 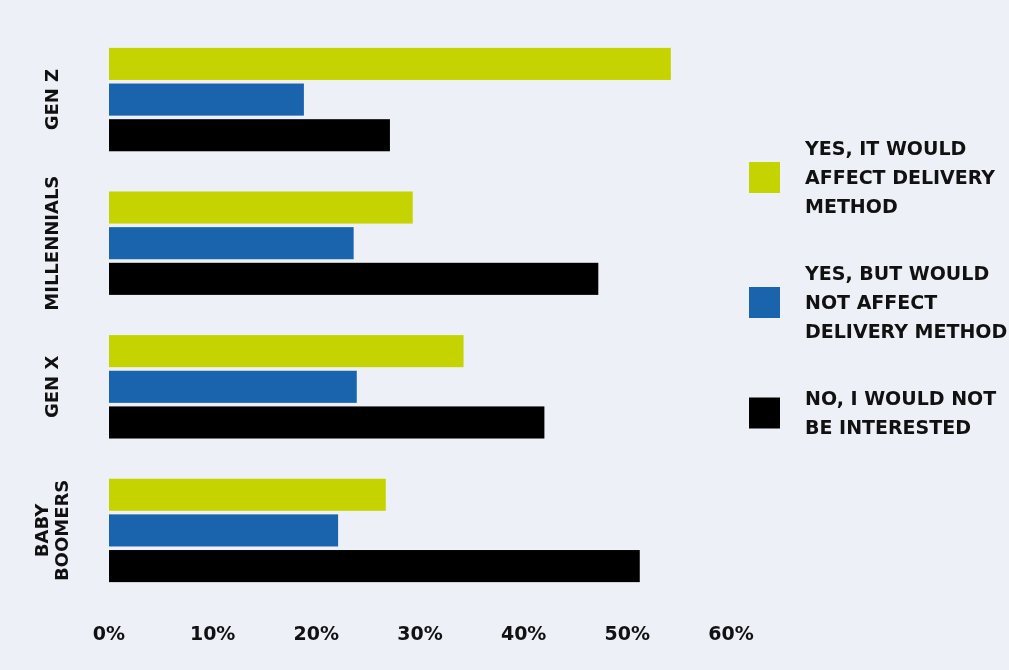 What do you see at coordinates (420, 633) in the screenshot?
I see `x-tick-label: 30%` at bounding box center [420, 633].